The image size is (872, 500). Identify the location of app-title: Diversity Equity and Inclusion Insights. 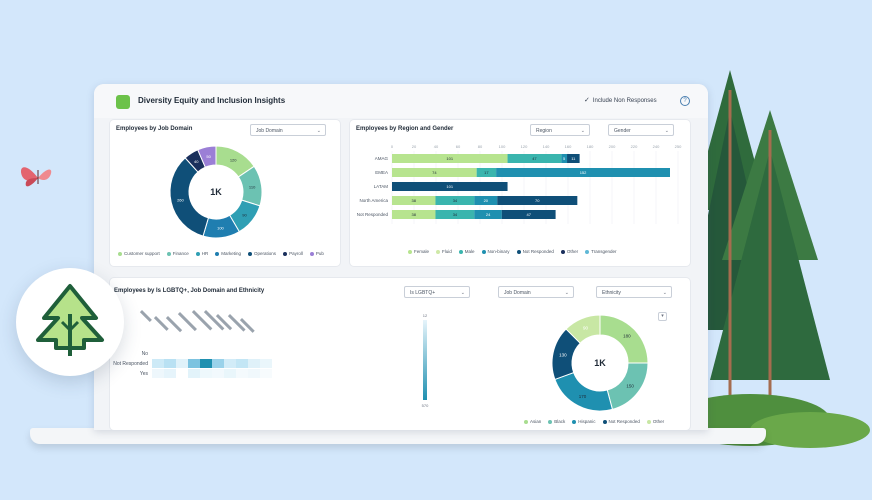
(212, 100).